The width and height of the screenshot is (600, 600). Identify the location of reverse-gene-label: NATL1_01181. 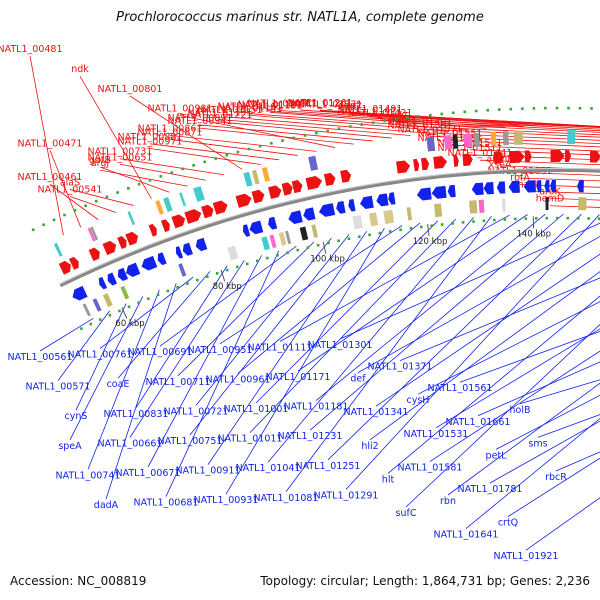
(316, 407).